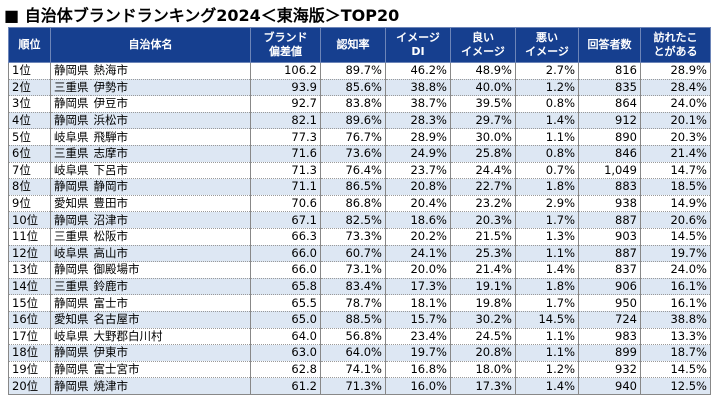 The height and width of the screenshot is (400, 721). What do you see at coordinates (547, 137) in the screenshot?
I see `table-cell: 1.1%` at bounding box center [547, 137].